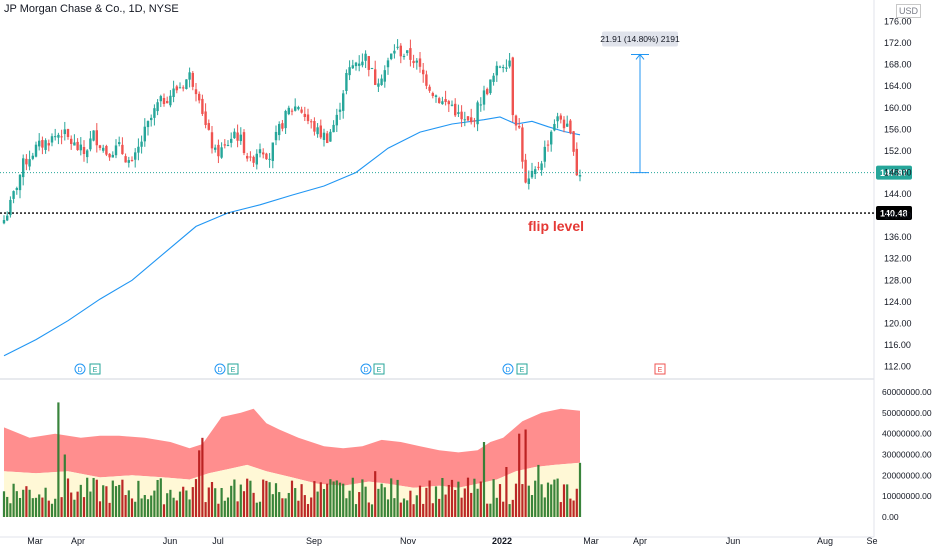 The height and width of the screenshot is (555, 932). What do you see at coordinates (898, 151) in the screenshot?
I see `price-tick-label: 152.00` at bounding box center [898, 151].